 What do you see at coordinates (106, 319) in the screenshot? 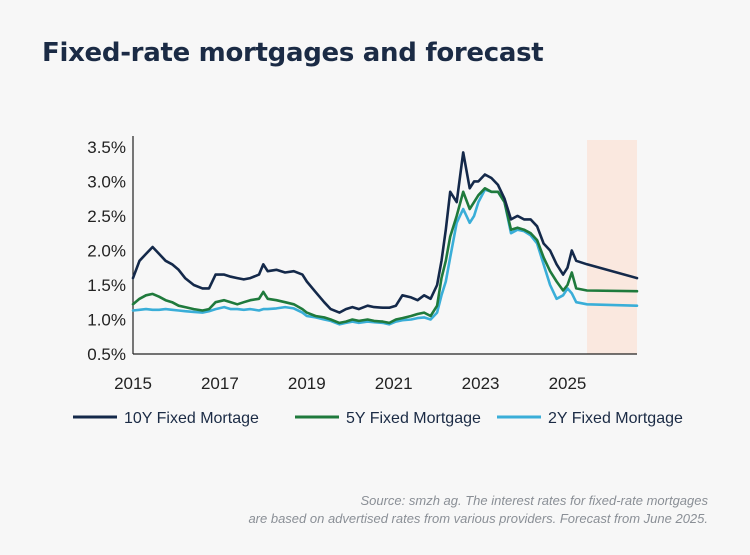
I see `y-tick-label: 1.0%` at bounding box center [106, 319].